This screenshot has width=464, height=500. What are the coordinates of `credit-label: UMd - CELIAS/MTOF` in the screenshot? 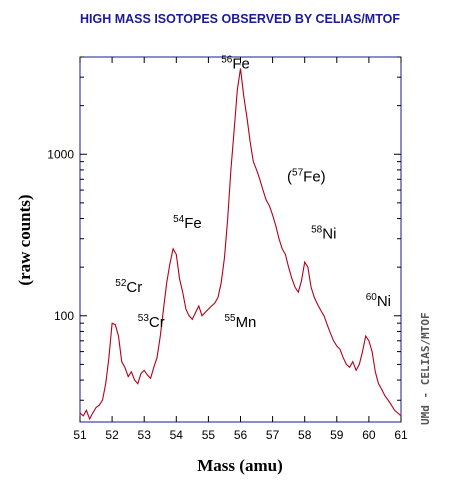 It's located at (425, 368).